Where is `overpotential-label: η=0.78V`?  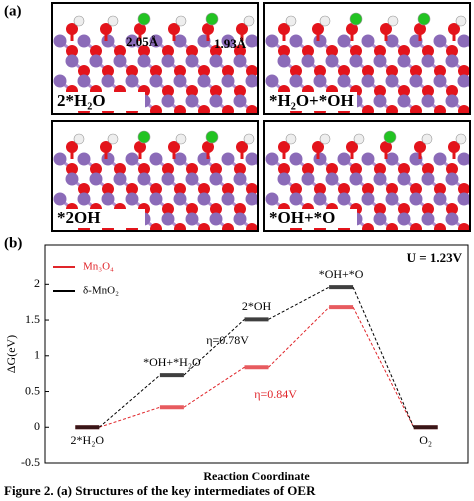 overpotential-label: η=0.78V is located at coordinates (227, 340).